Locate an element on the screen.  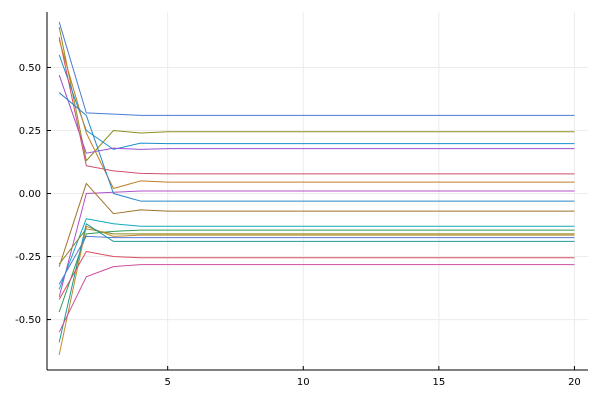
y-tick-label: 0.00 is located at coordinates (30, 194).